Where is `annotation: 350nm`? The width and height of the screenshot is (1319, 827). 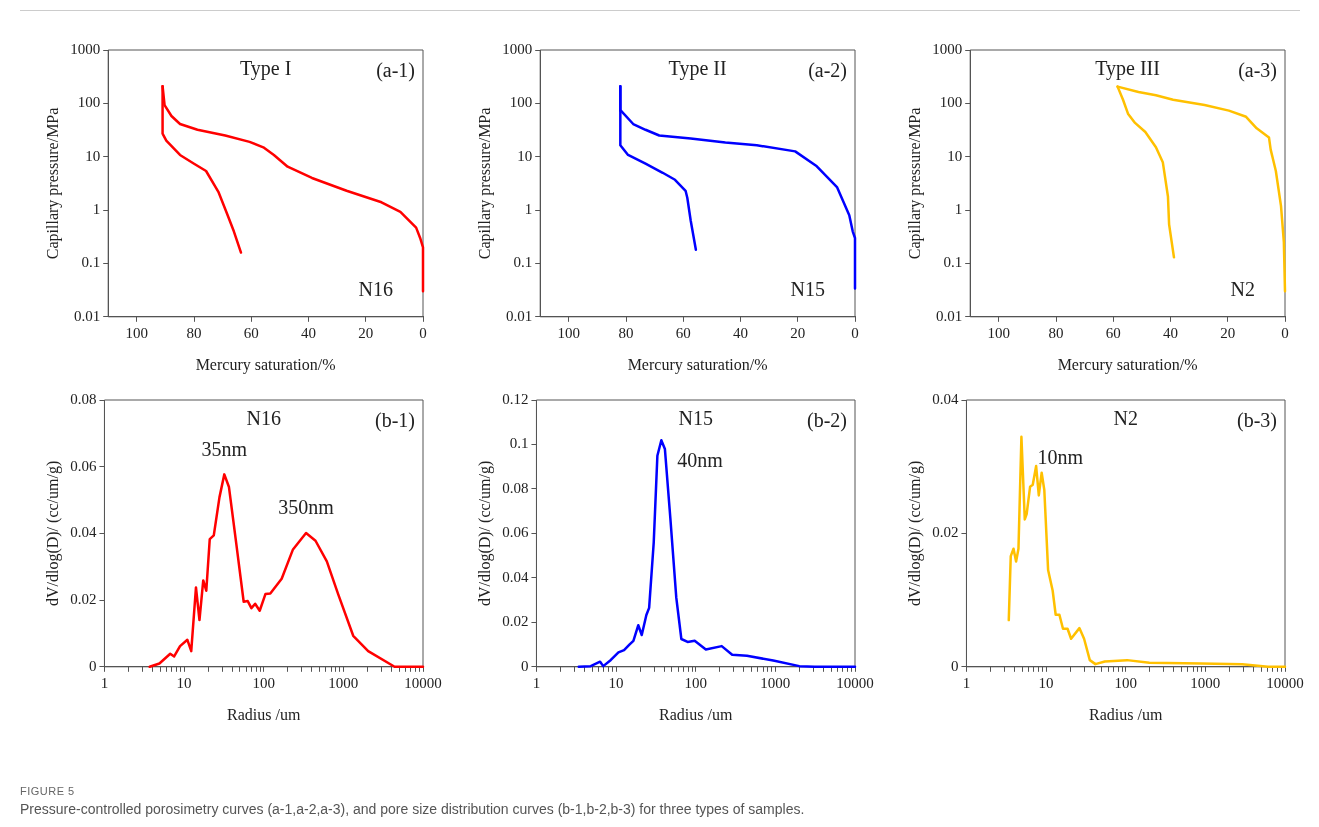
annotation: 350nm is located at coordinates (306, 507).